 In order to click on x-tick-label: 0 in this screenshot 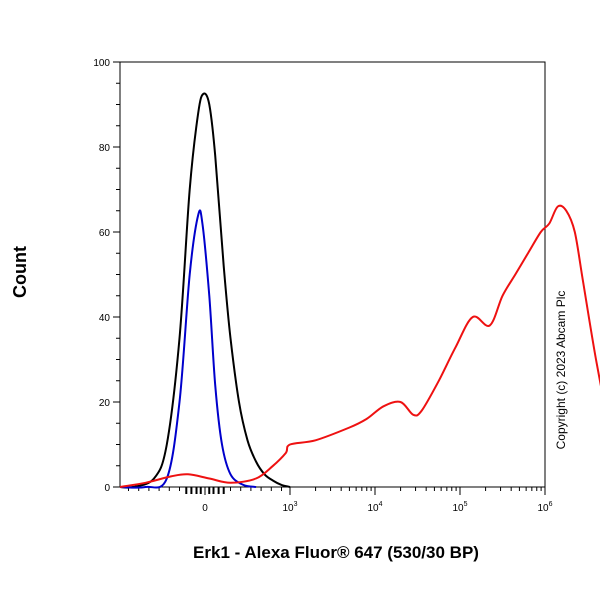, I will do `click(205, 508)`.